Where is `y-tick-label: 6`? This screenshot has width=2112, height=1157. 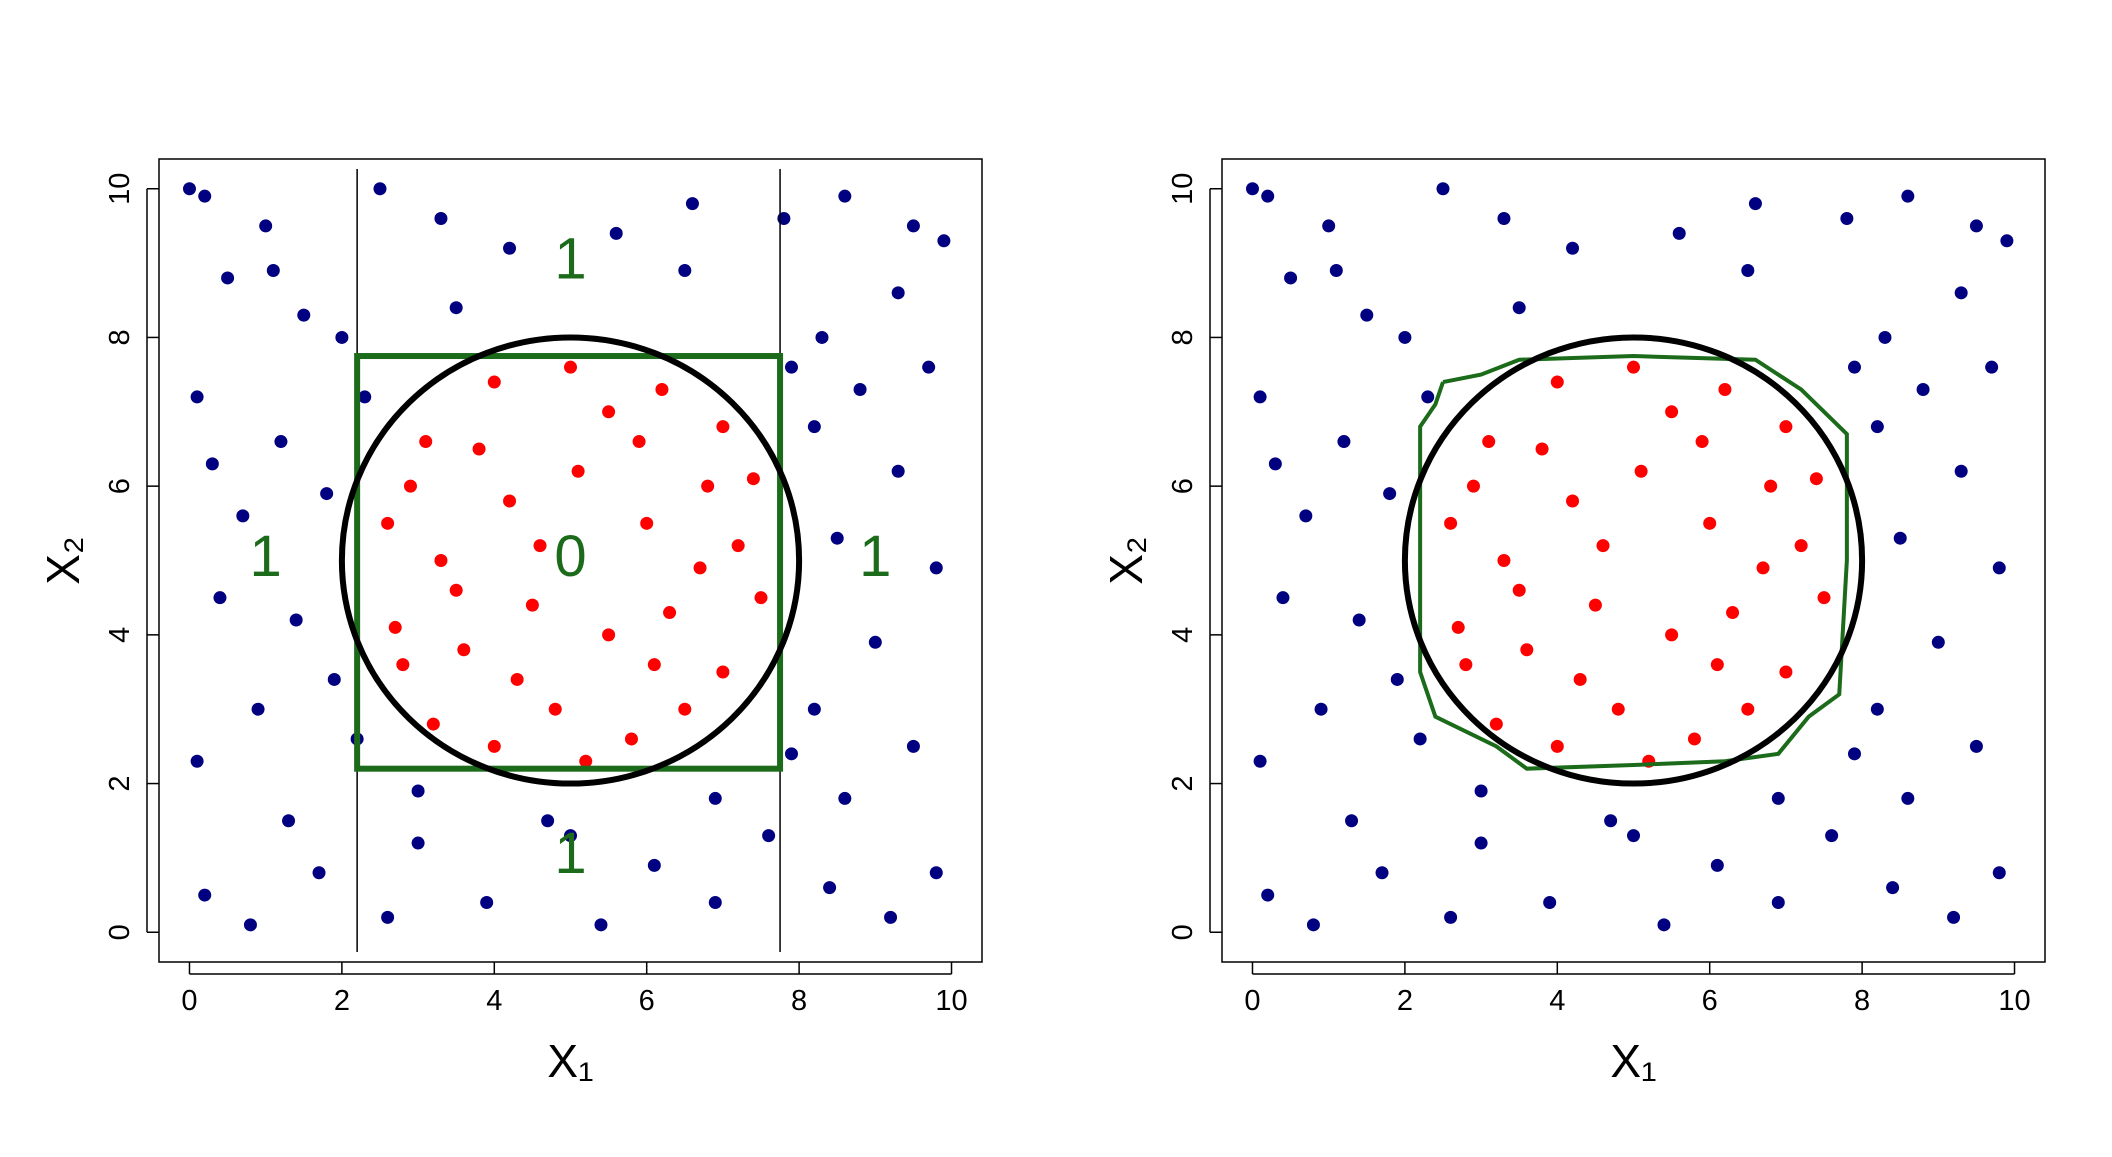
y-tick-label: 6 is located at coordinates (120, 486).